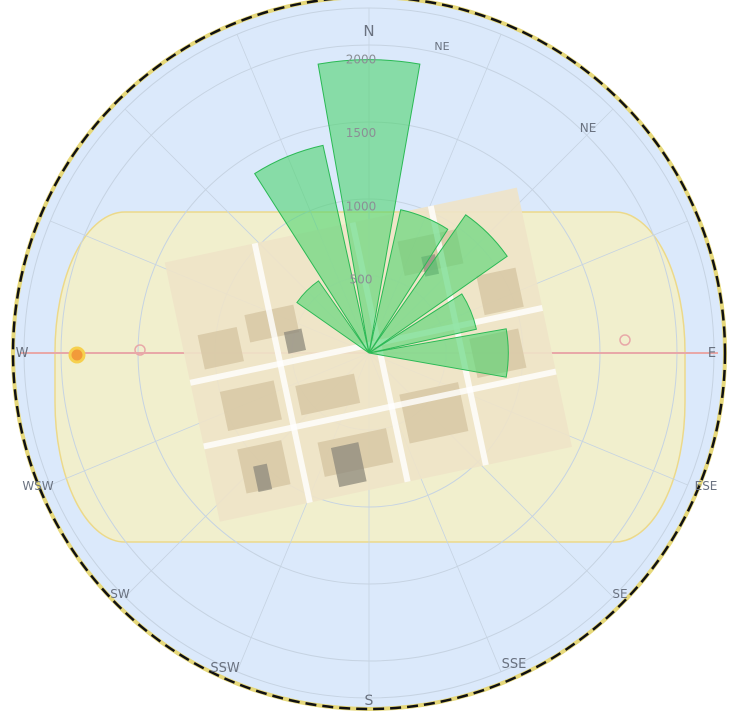  I want to click on compass-label-w: W, so click(22, 353).